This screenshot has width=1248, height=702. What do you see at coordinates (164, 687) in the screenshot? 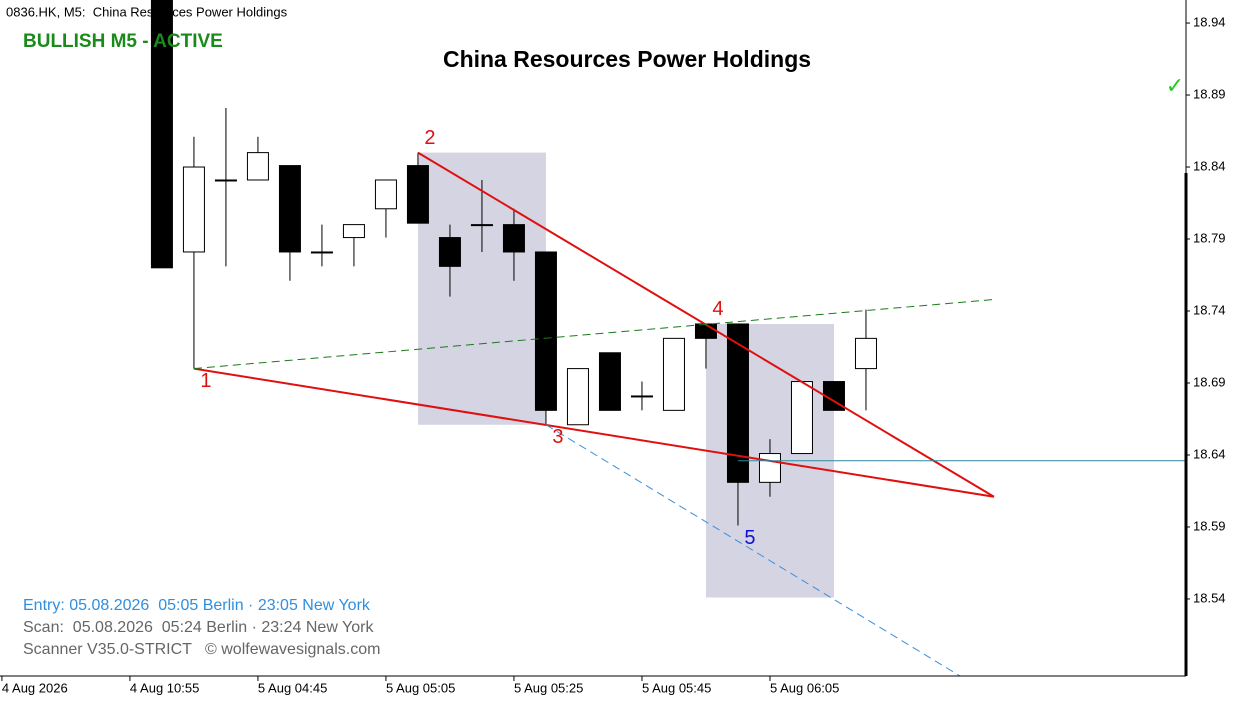
I see `x-tick-label: 4 Aug 10:55` at bounding box center [164, 687].